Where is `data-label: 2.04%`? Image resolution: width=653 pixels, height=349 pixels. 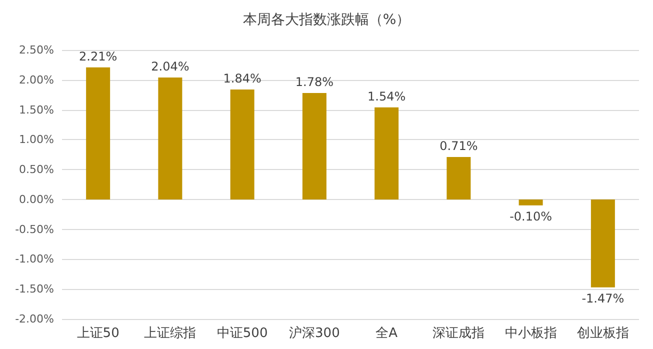
data-label: 2.04% is located at coordinates (170, 67).